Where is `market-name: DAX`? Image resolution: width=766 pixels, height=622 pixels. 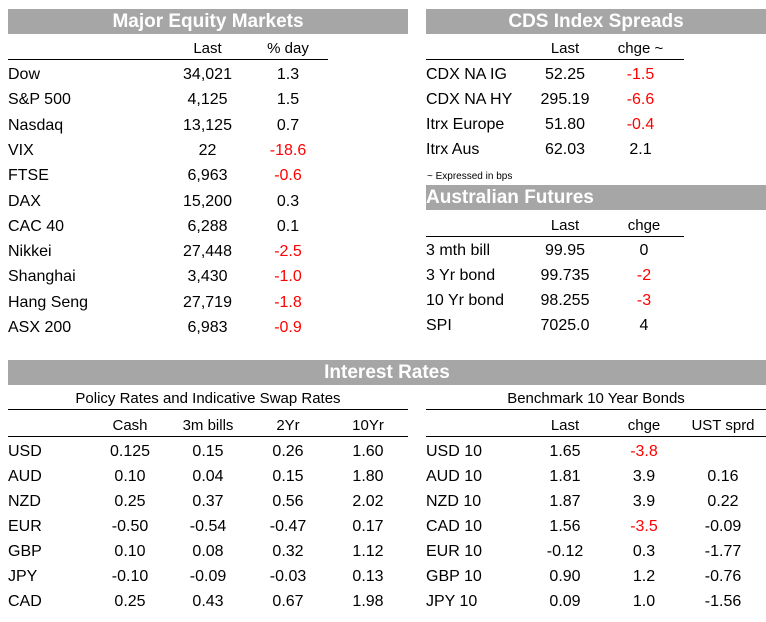
market-name: DAX is located at coordinates (24, 201).